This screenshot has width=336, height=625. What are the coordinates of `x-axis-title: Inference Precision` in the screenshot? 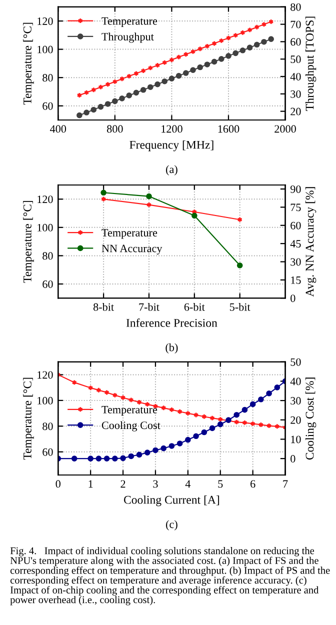 It's located at (172, 322).